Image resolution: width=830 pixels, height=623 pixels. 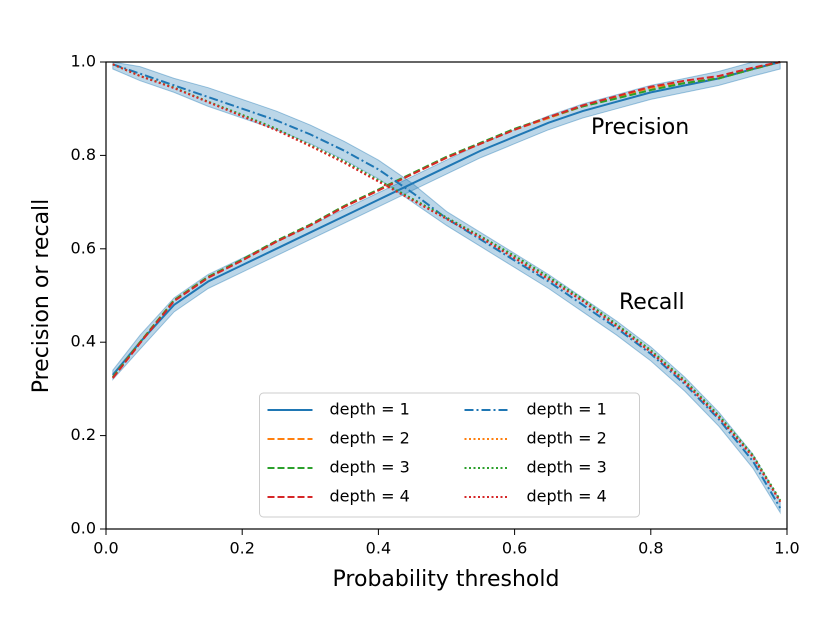 What do you see at coordinates (650, 548) in the screenshot?
I see `x-tick-label: 0.8` at bounding box center [650, 548].